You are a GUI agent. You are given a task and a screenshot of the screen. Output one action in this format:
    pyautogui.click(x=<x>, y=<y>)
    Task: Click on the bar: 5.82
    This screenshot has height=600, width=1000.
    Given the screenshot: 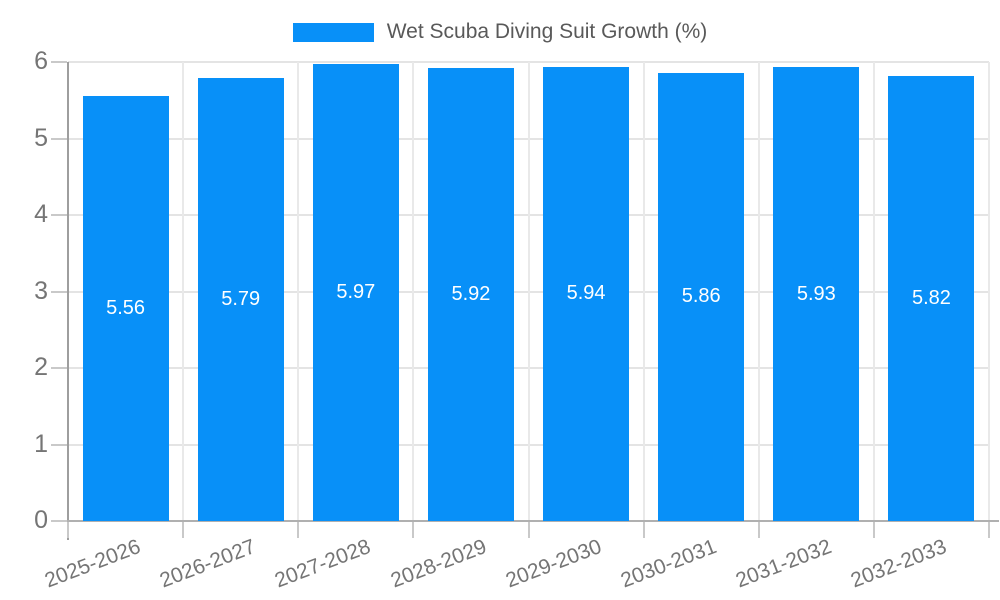 What is the action you would take?
    pyautogui.click(x=931, y=298)
    